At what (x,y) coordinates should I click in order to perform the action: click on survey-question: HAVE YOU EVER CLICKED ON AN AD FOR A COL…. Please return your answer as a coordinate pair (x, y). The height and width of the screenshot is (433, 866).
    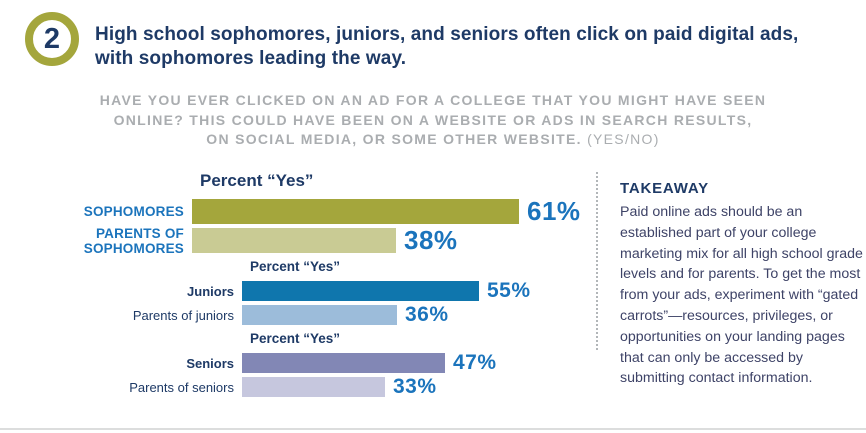
    Looking at the image, I should click on (433, 120).